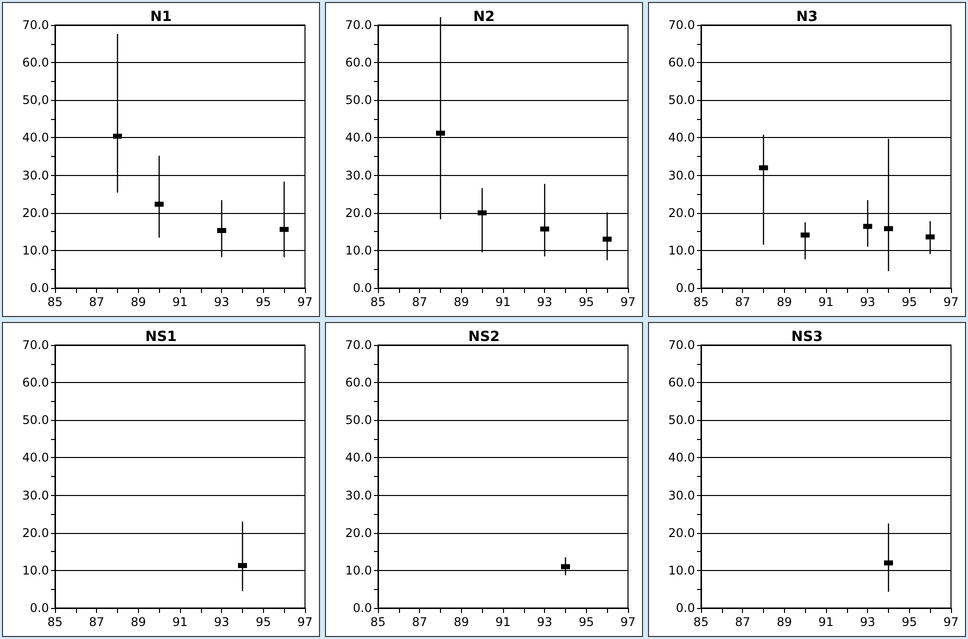 This screenshot has width=968, height=639. What do you see at coordinates (484, 17) in the screenshot?
I see `chart-title: N2` at bounding box center [484, 17].